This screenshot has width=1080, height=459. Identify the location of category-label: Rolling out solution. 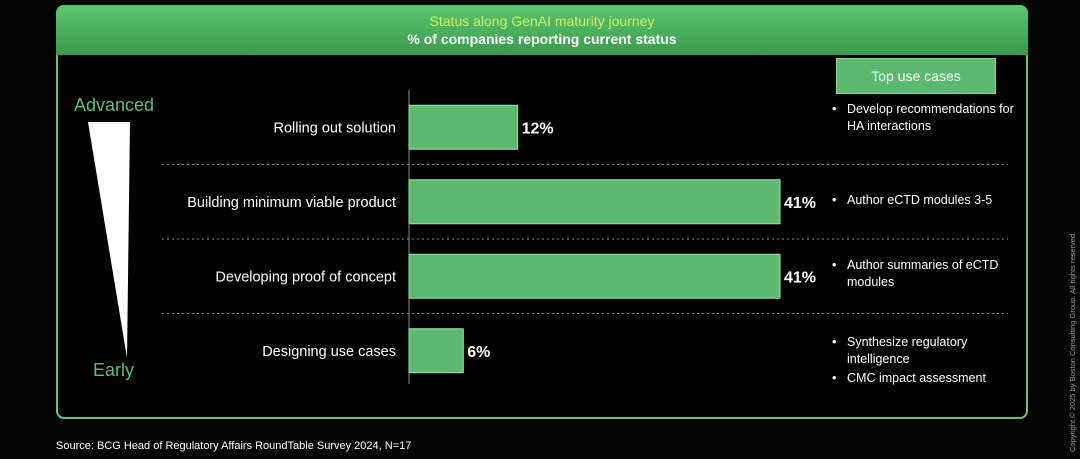
(334, 128).